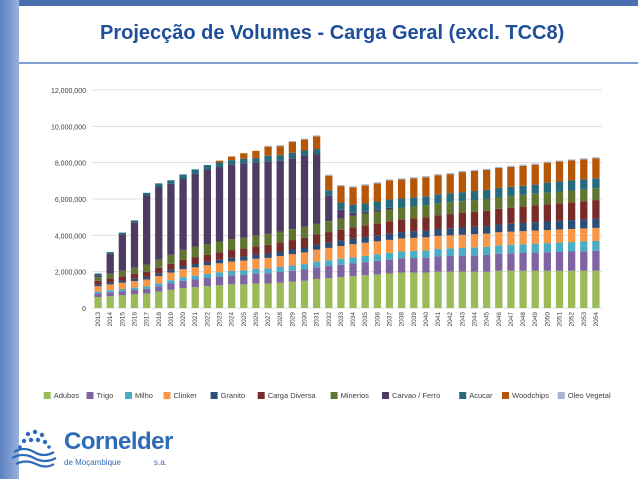 Image resolution: width=638 pixels, height=479 pixels. What do you see at coordinates (523, 319) in the screenshot?
I see `x-tick-label: 2048` at bounding box center [523, 319].